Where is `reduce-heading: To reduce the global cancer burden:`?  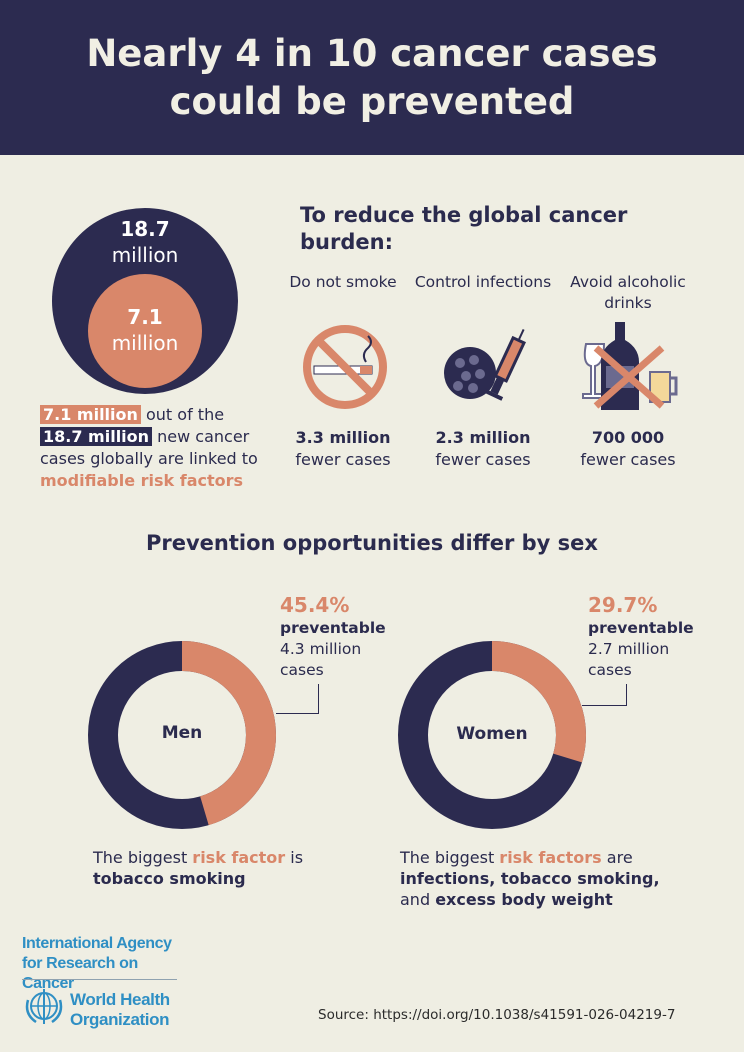 reduce-heading: To reduce the global cancer burden: is located at coordinates (464, 228).